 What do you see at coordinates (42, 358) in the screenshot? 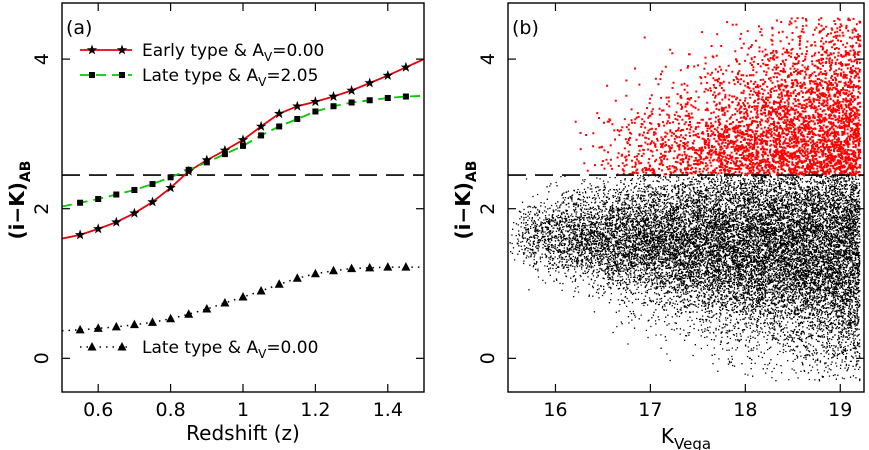
I see `panel-a-ytick-label: 0` at bounding box center [42, 358].